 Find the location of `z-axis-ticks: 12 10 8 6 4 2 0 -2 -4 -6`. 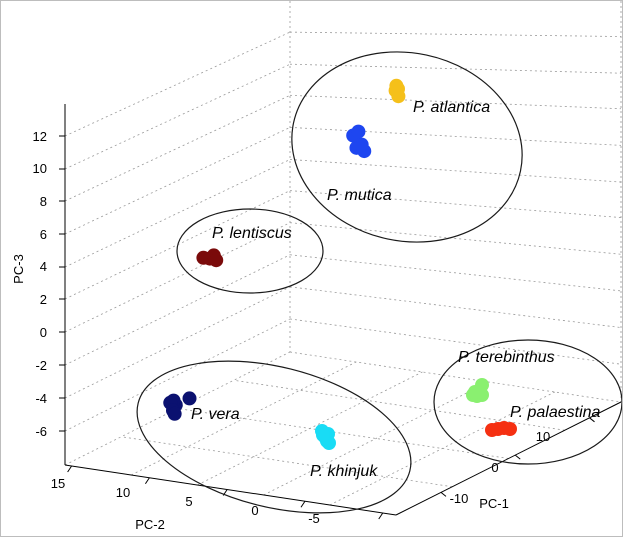

z-axis-ticks: 12 10 8 6 4 2 0 -2 -4 -6 is located at coordinates (40, 284).